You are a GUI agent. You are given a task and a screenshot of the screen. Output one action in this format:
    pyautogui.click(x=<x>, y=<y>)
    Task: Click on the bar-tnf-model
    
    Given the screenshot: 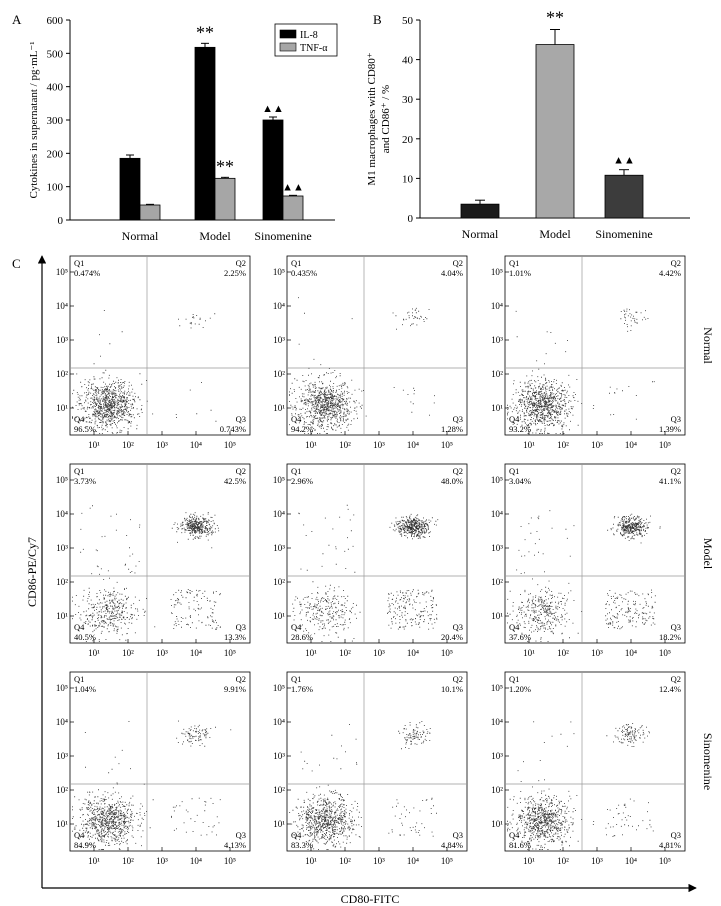 What is the action you would take?
    pyautogui.click(x=225, y=199)
    